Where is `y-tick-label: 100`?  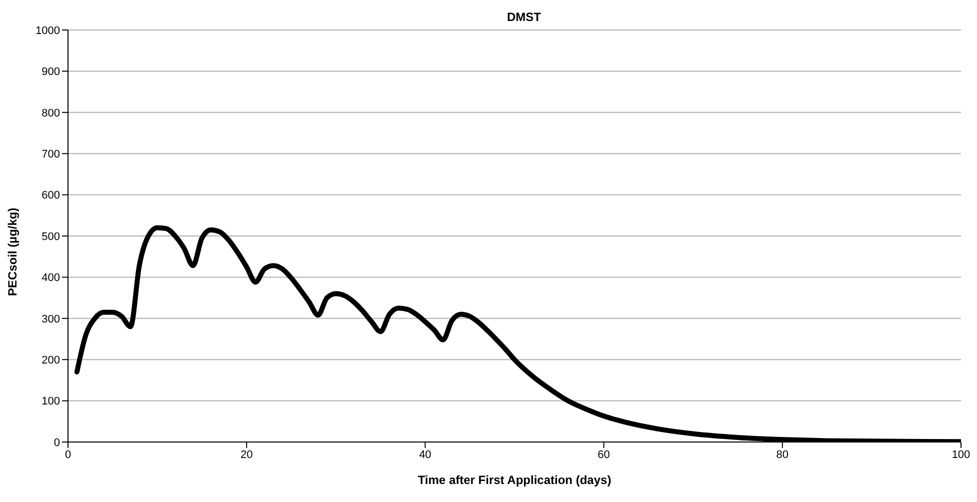
y-tick-label: 100 is located at coordinates (51, 402).